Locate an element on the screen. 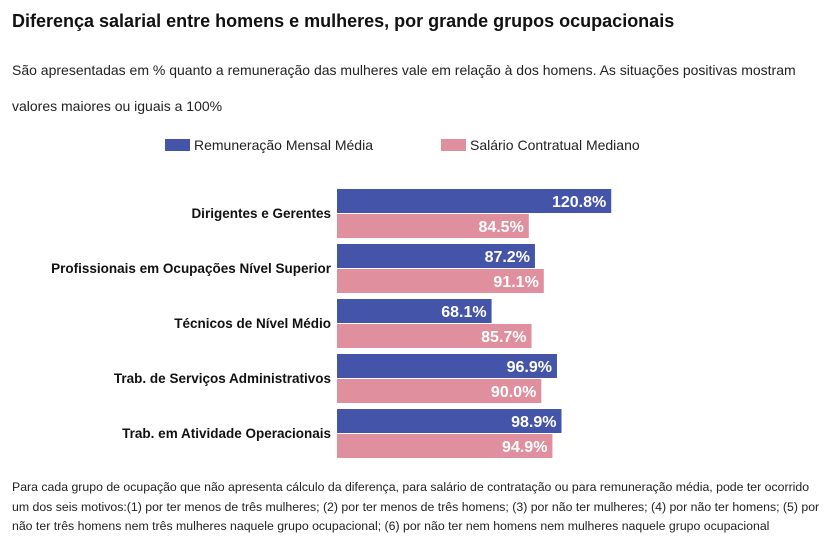 The width and height of the screenshot is (836, 558). legend-item-remuneracao: Remuneração Mensal Média is located at coordinates (269, 145).